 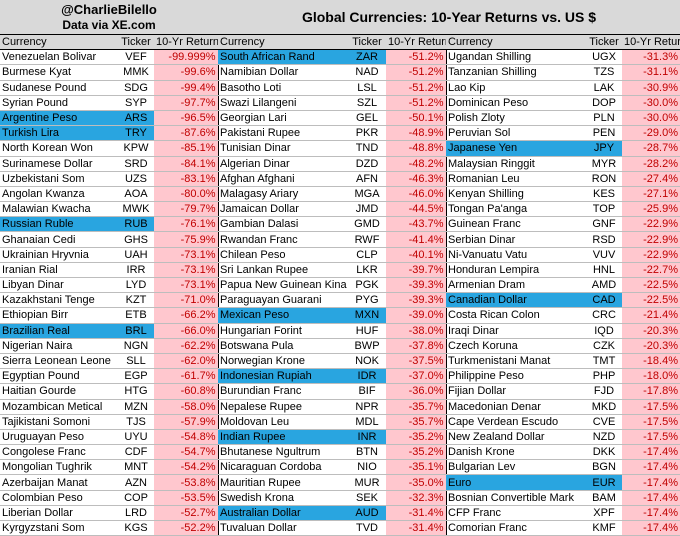 I want to click on table-row: Rwandan Franc RWF -41.4%, so click(x=332, y=239).